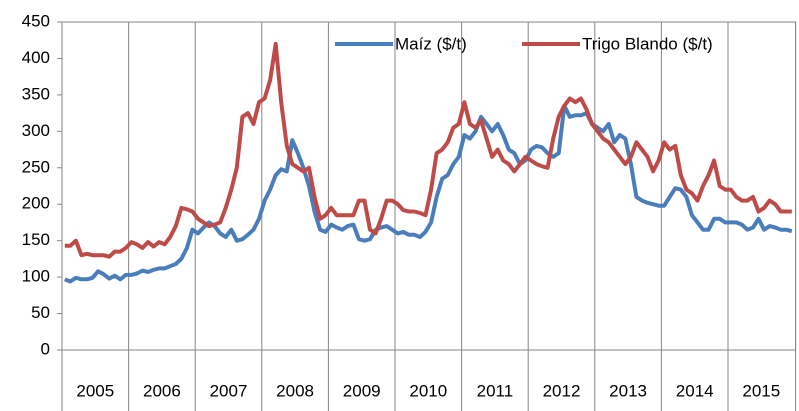  What do you see at coordinates (695, 390) in the screenshot?
I see `x-tick-label: 2014` at bounding box center [695, 390].